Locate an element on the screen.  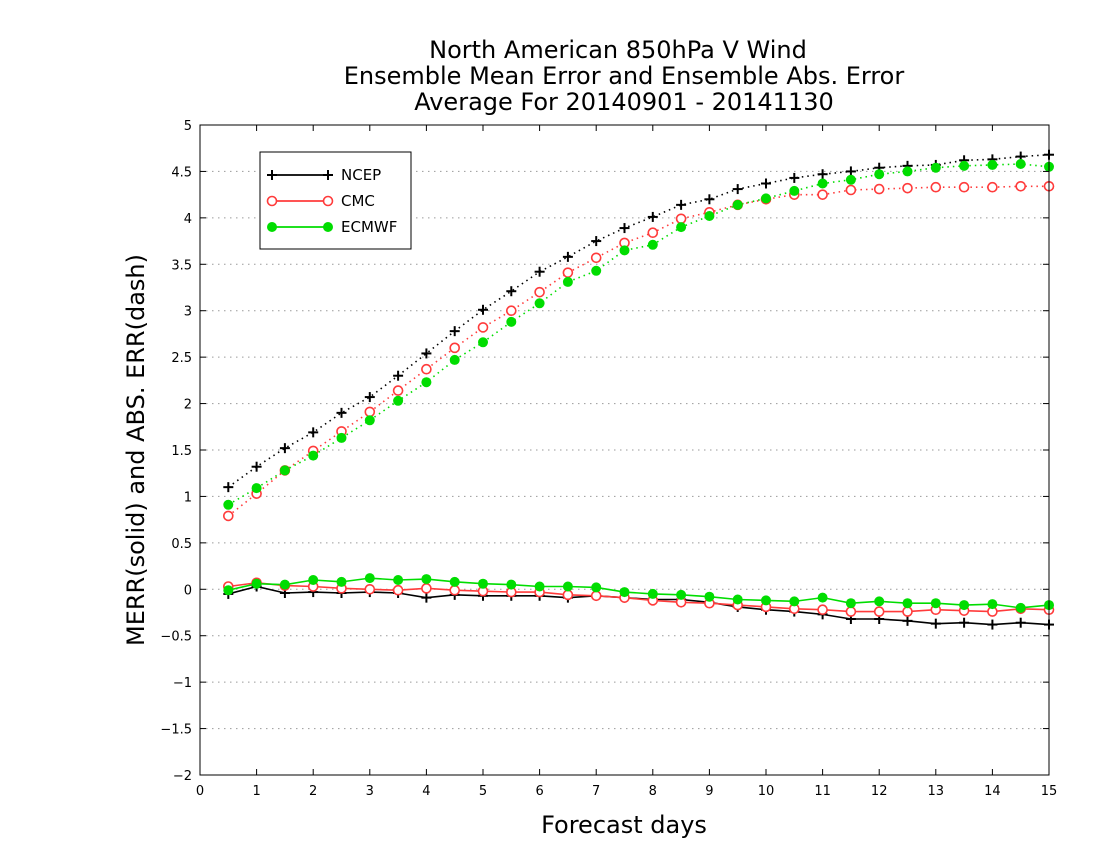
x-tick-label-7: 7 is located at coordinates (596, 791).